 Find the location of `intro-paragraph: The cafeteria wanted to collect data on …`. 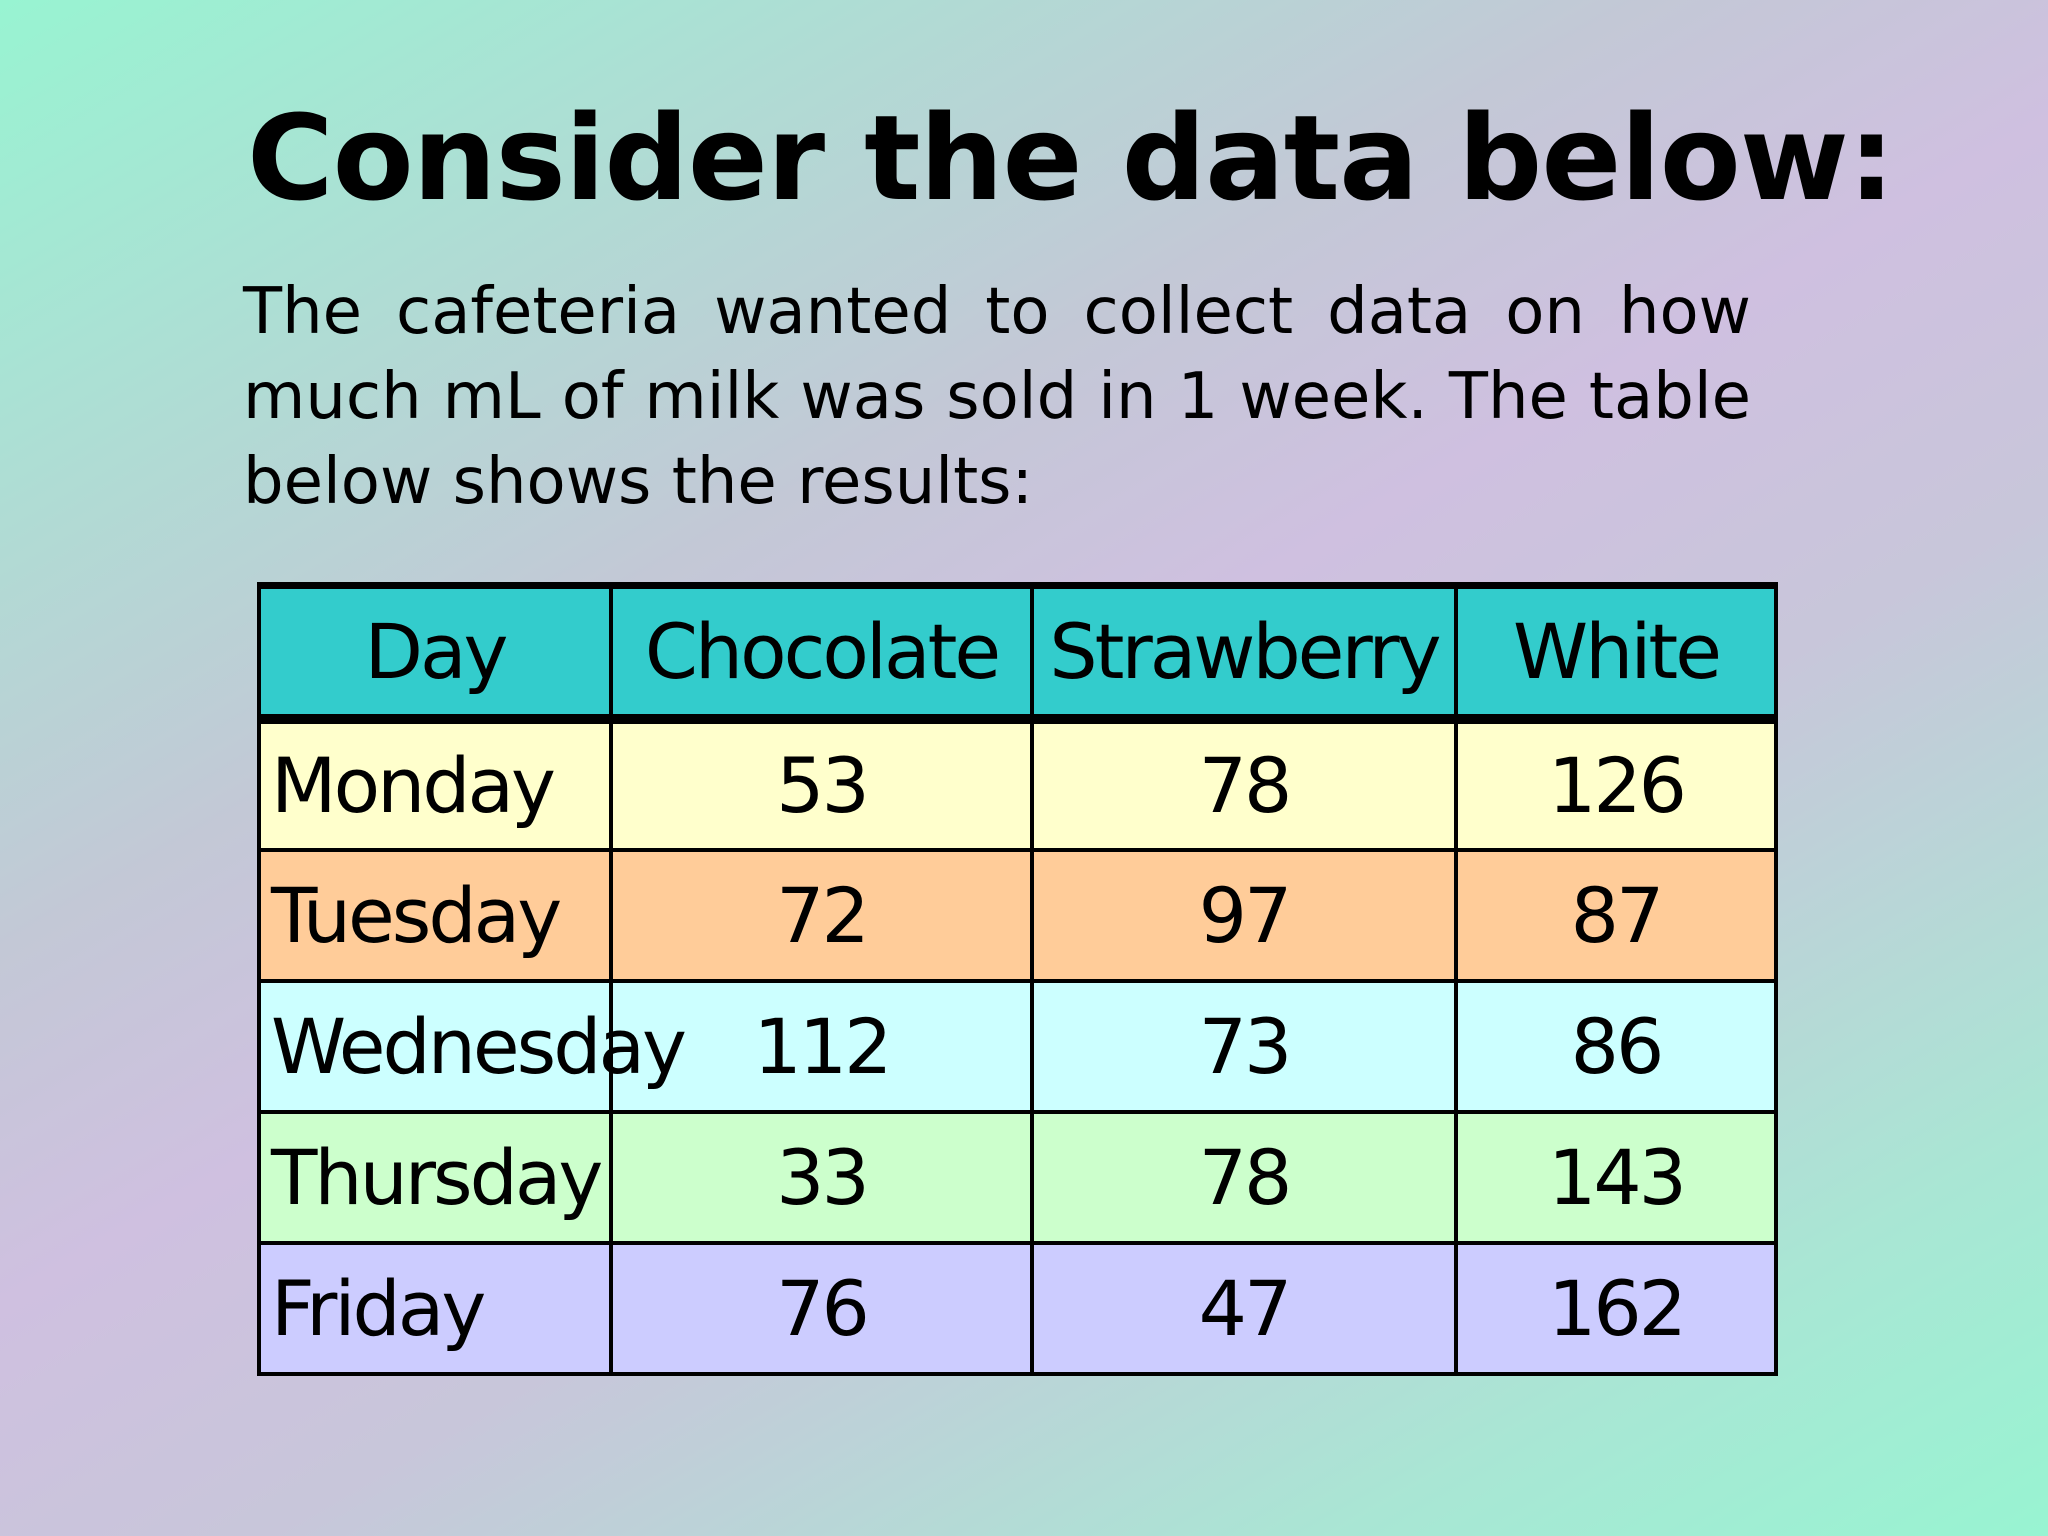

intro-paragraph: The cafeteria wanted to collect data on … is located at coordinates (997, 397).